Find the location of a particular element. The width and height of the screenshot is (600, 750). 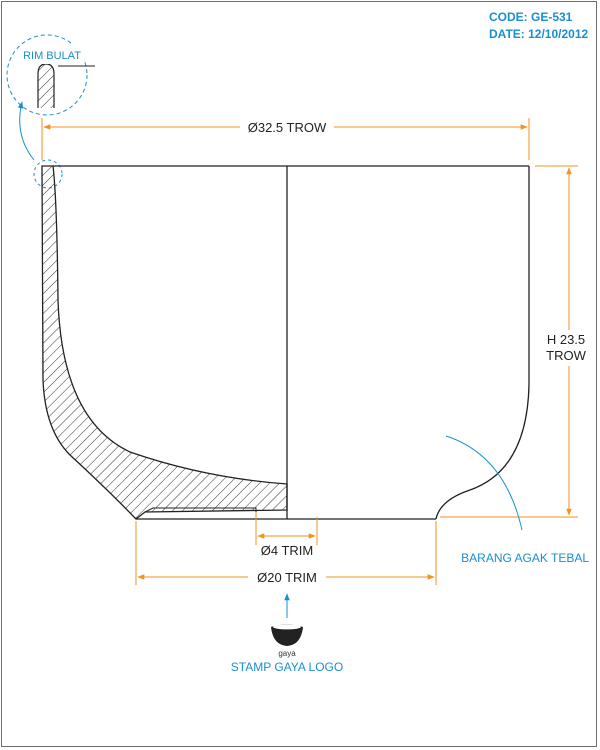

rim-detail-section is located at coordinates (46, 85).